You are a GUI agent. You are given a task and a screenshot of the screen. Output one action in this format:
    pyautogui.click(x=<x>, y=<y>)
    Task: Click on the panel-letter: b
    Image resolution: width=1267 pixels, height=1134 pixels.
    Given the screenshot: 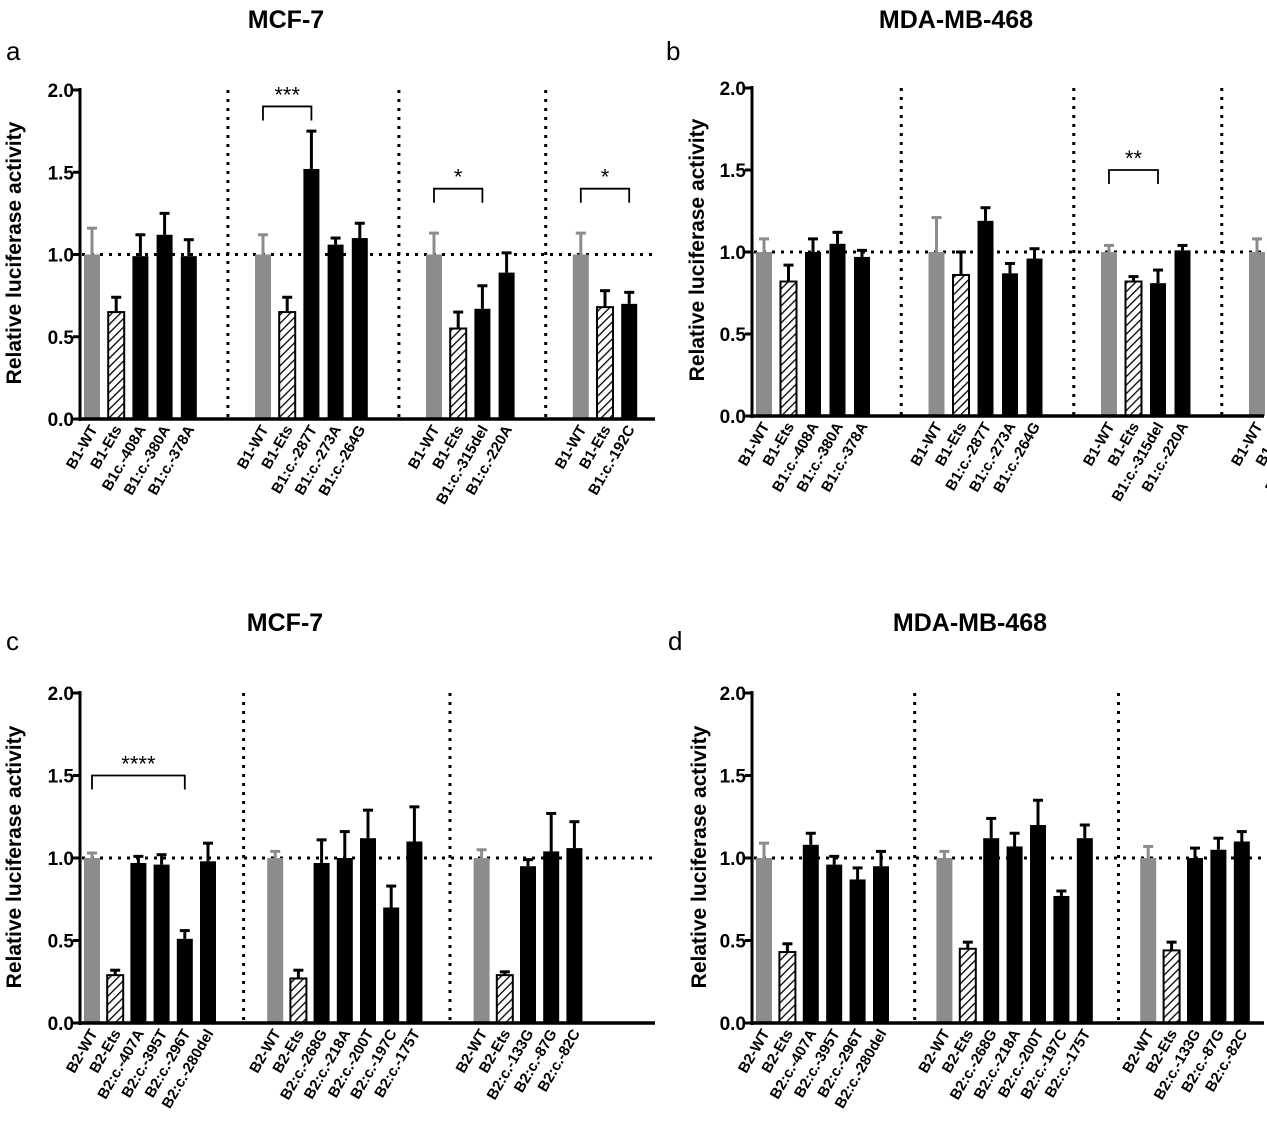 What is the action you would take?
    pyautogui.click(x=673, y=51)
    